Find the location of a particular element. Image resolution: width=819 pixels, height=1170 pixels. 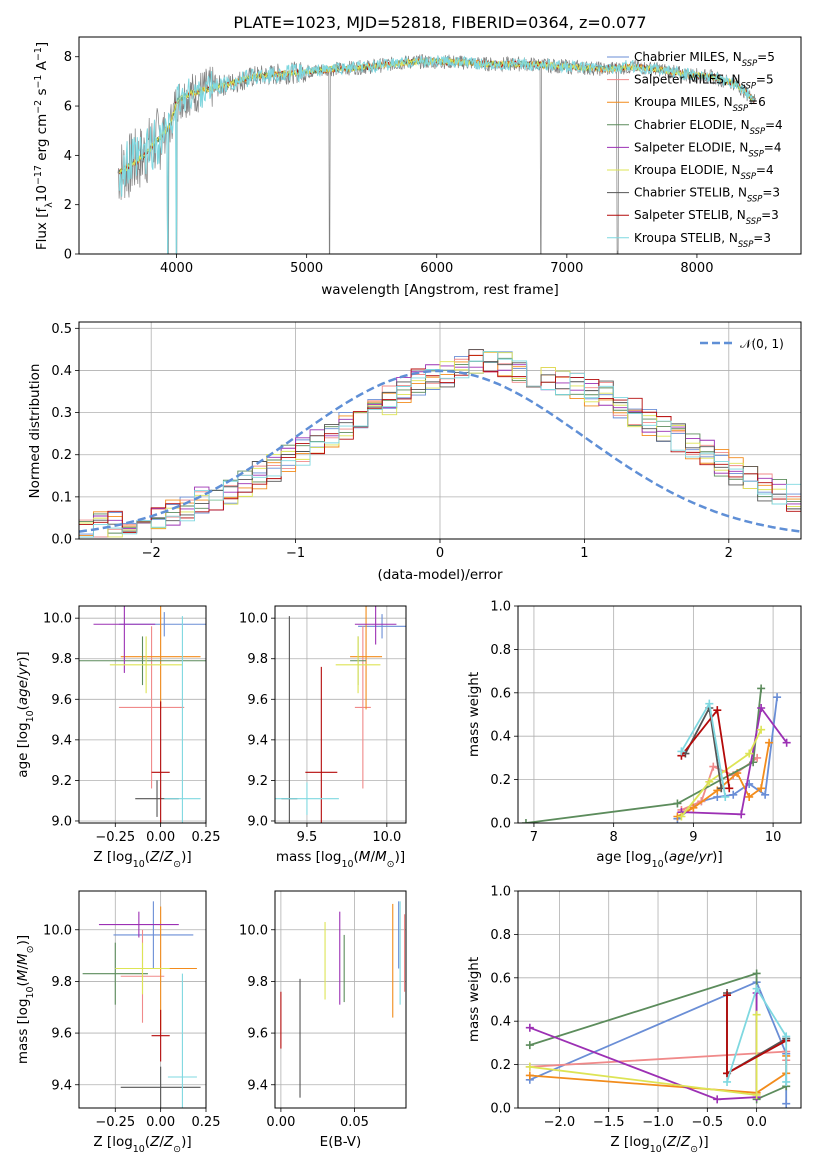

y-tick-label: 10.0 is located at coordinates (57, 619).